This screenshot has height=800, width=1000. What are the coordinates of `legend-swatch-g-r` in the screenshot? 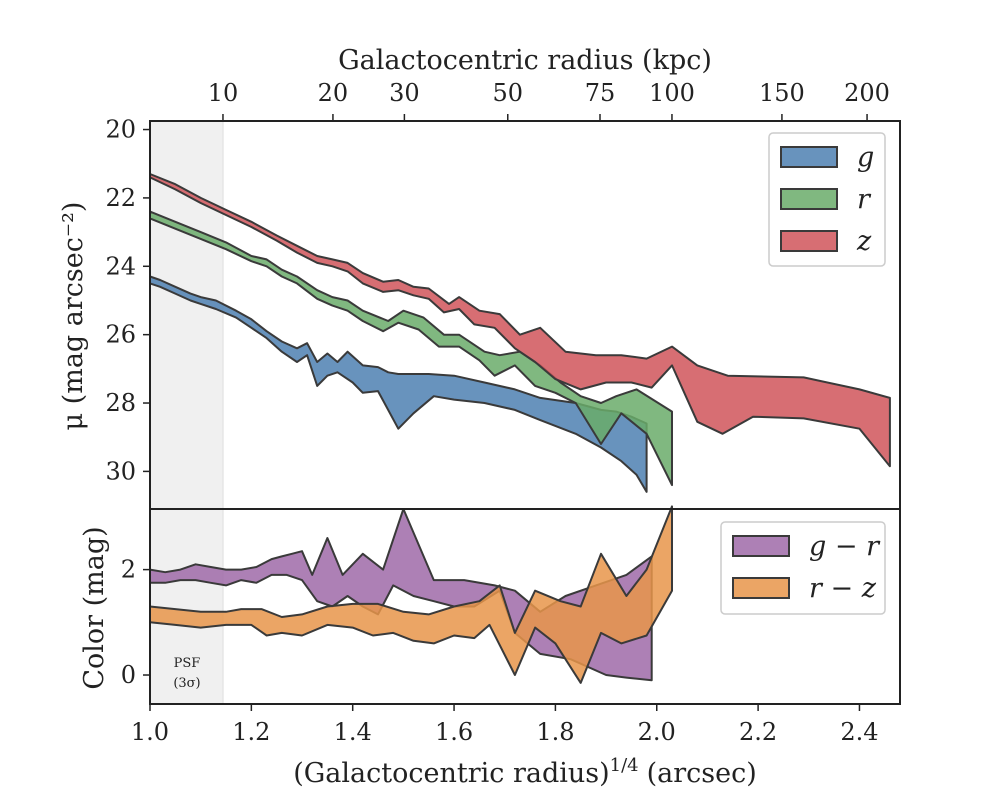 It's located at (761, 546).